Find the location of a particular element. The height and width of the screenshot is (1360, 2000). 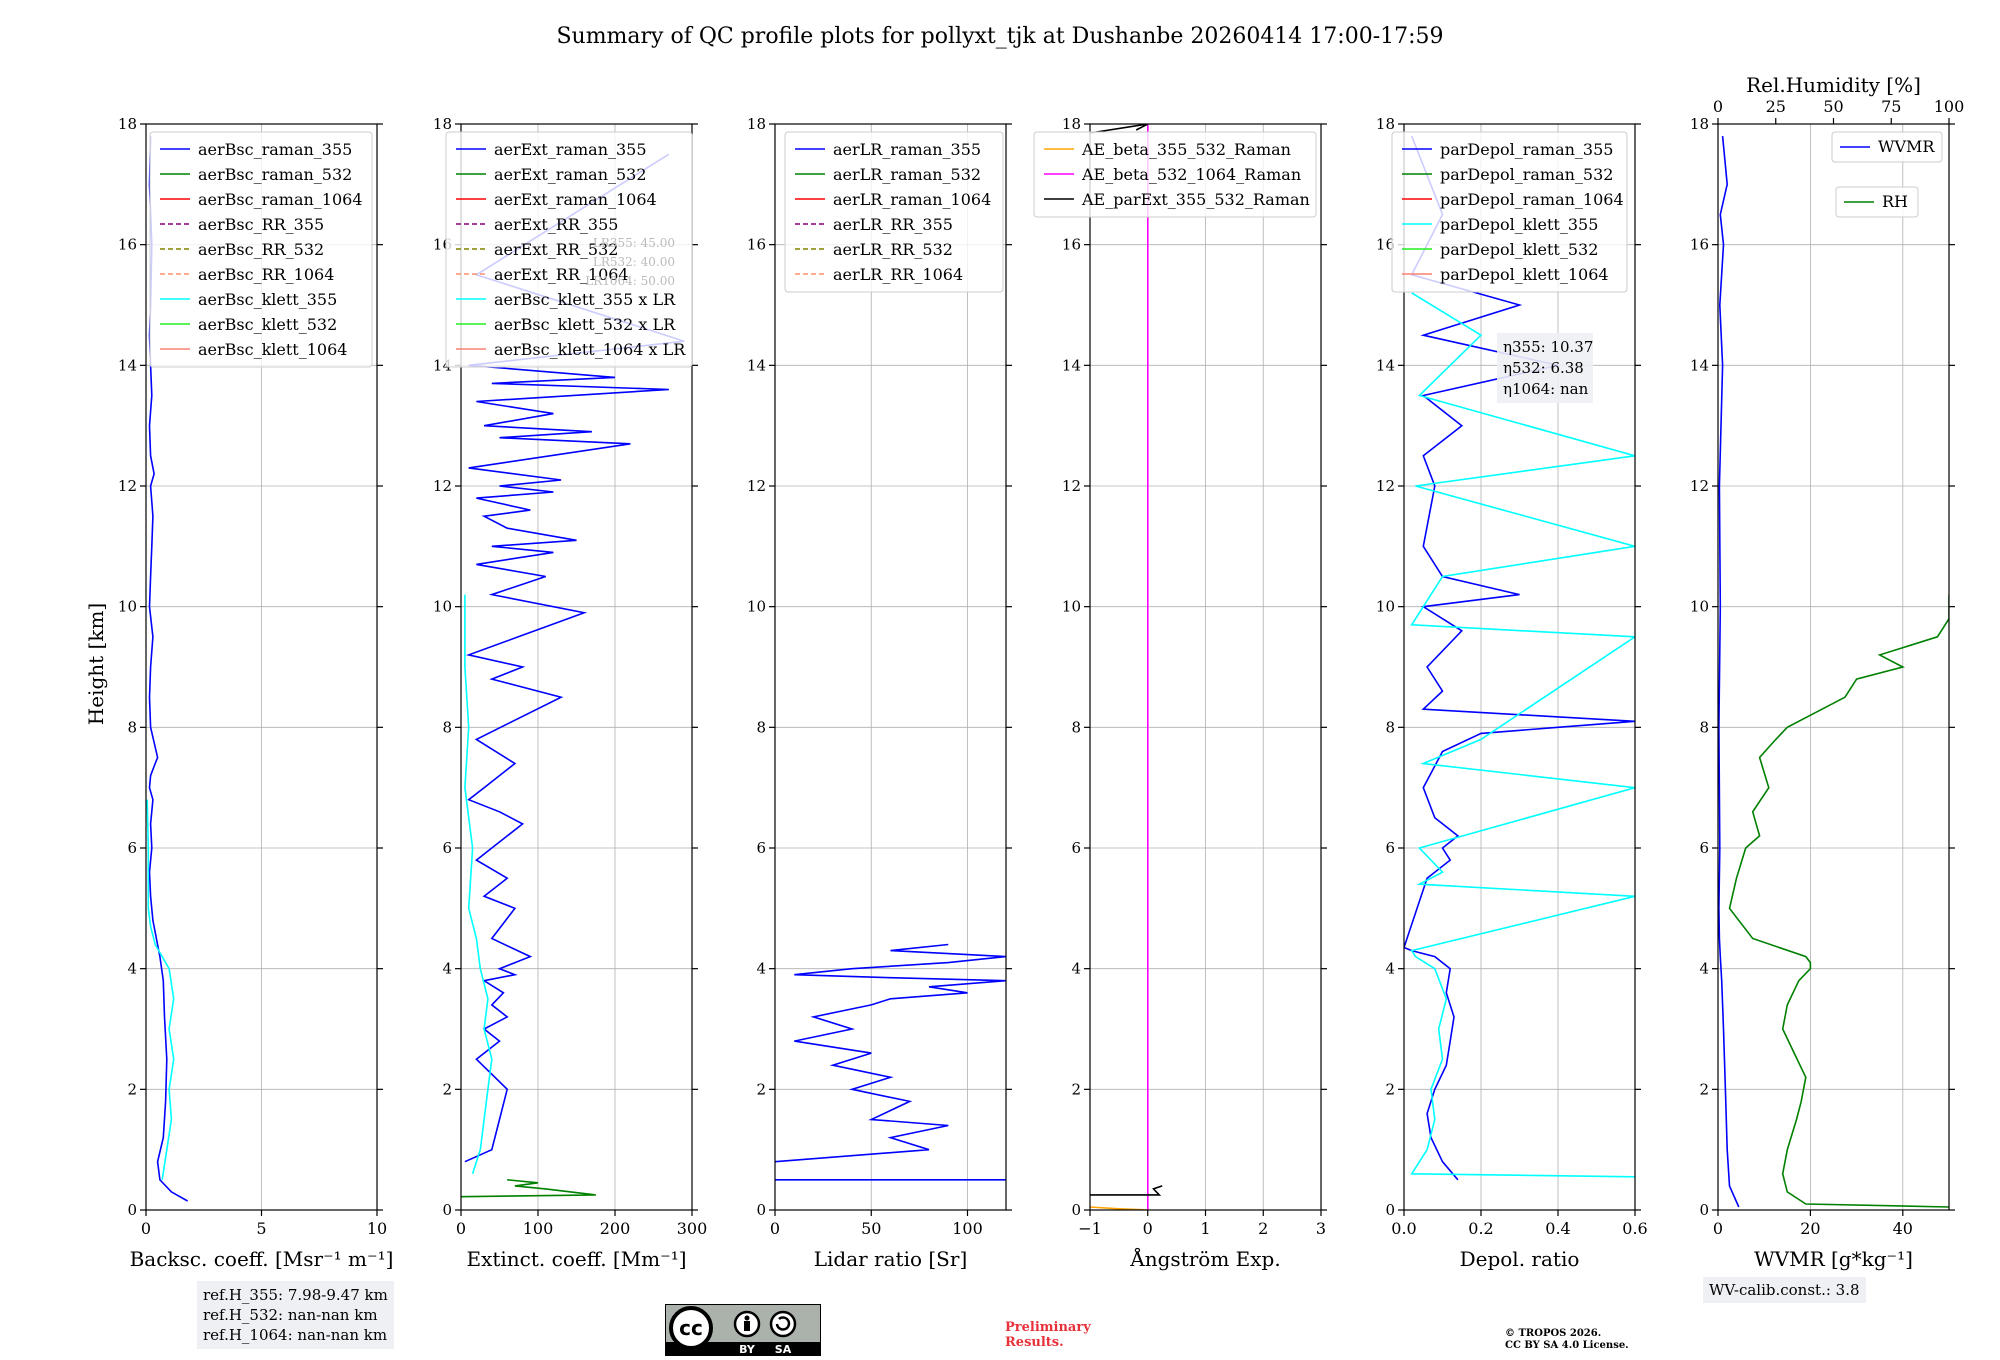

copyright-line-2: CC BY SA 4.0 License. is located at coordinates (1567, 1345).